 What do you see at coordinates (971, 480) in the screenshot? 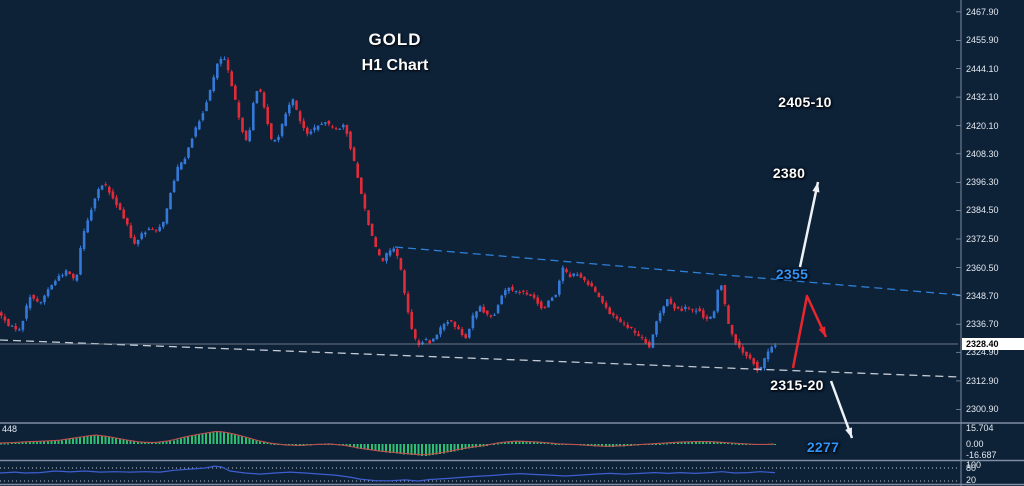
I see `indicator-axis-label: 20` at bounding box center [971, 480].